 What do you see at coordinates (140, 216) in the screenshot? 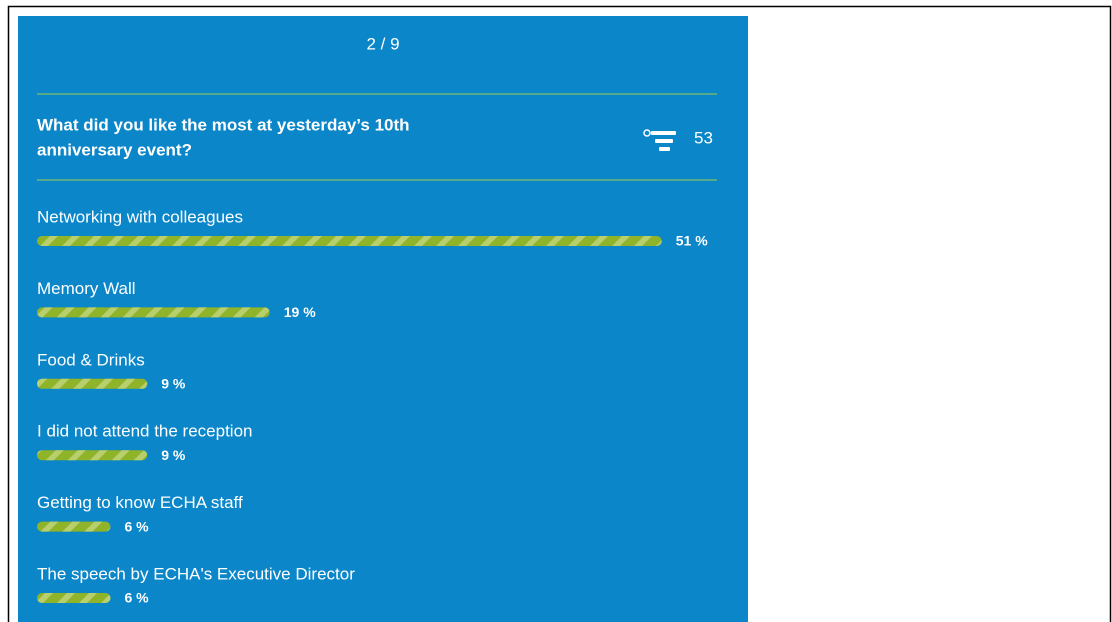
I see `option-label: Networking with colleagues` at bounding box center [140, 216].